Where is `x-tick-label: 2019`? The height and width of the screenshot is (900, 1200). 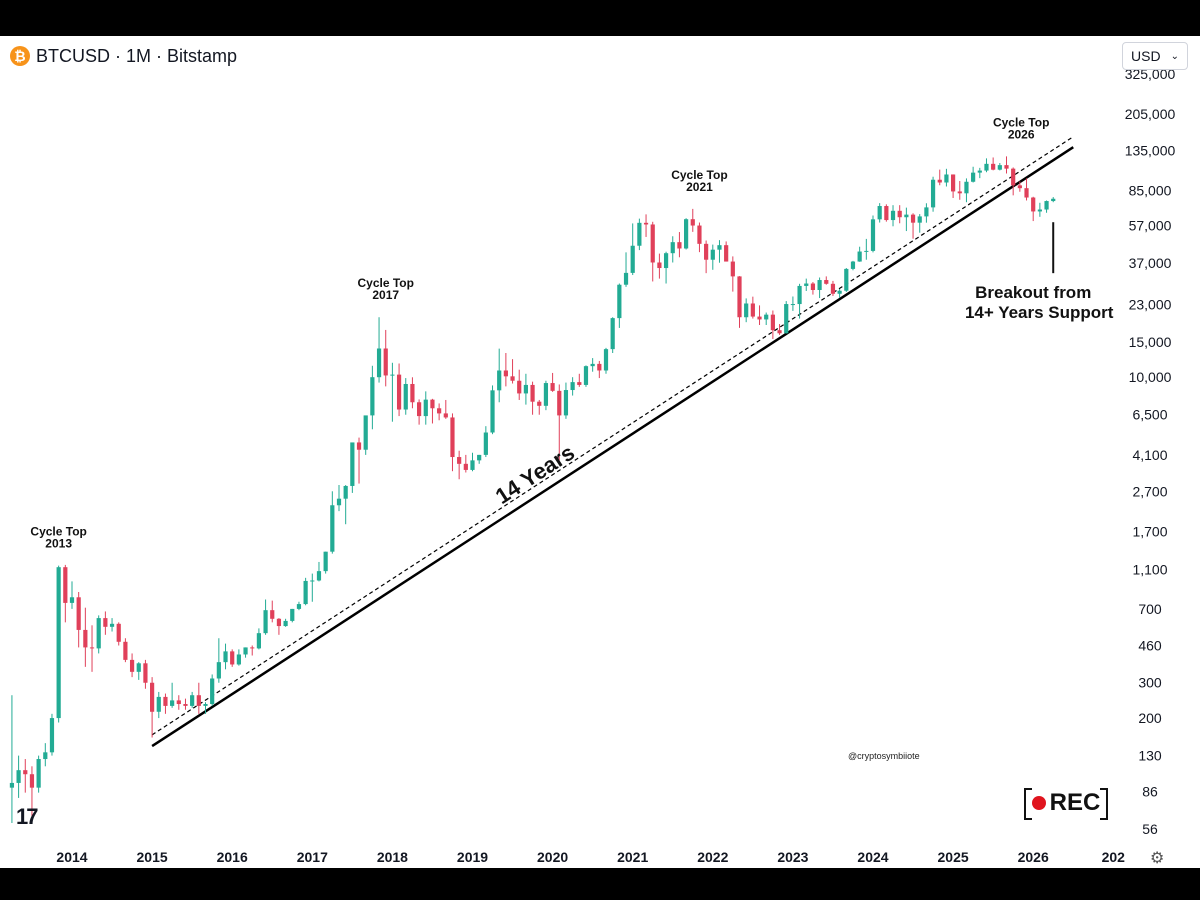
x-tick-label: 2019 is located at coordinates (472, 857).